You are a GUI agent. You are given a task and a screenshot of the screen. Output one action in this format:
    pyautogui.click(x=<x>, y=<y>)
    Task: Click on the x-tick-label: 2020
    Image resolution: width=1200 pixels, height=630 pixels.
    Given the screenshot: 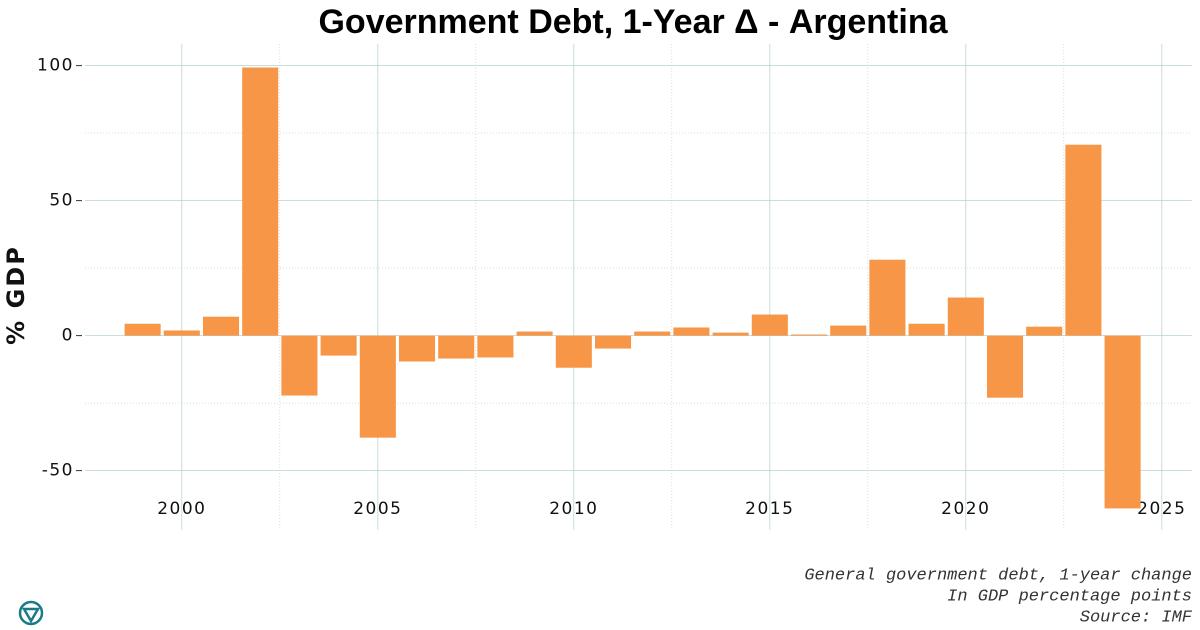 What is the action you would take?
    pyautogui.click(x=965, y=509)
    